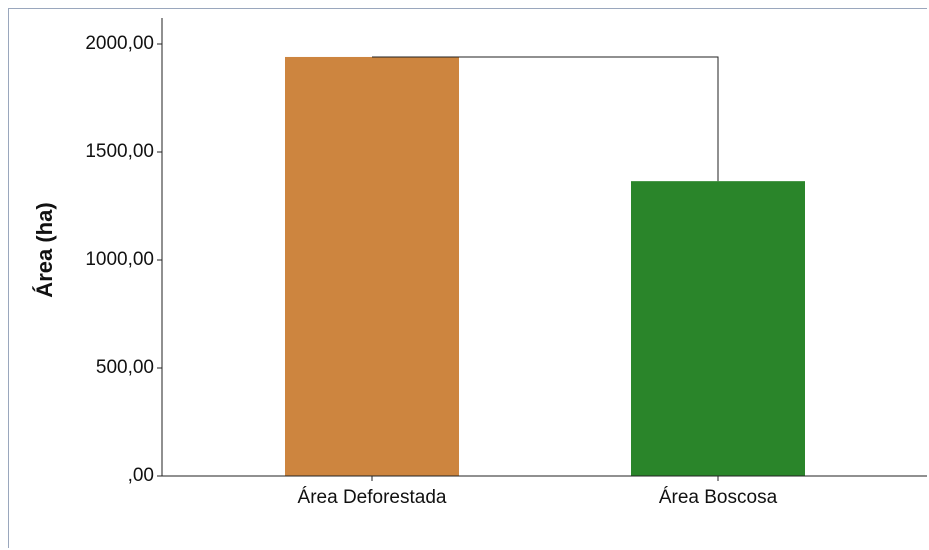 The width and height of the screenshot is (929, 550). What do you see at coordinates (372, 497) in the screenshot?
I see `x-category-label: Área Deforestada` at bounding box center [372, 497].